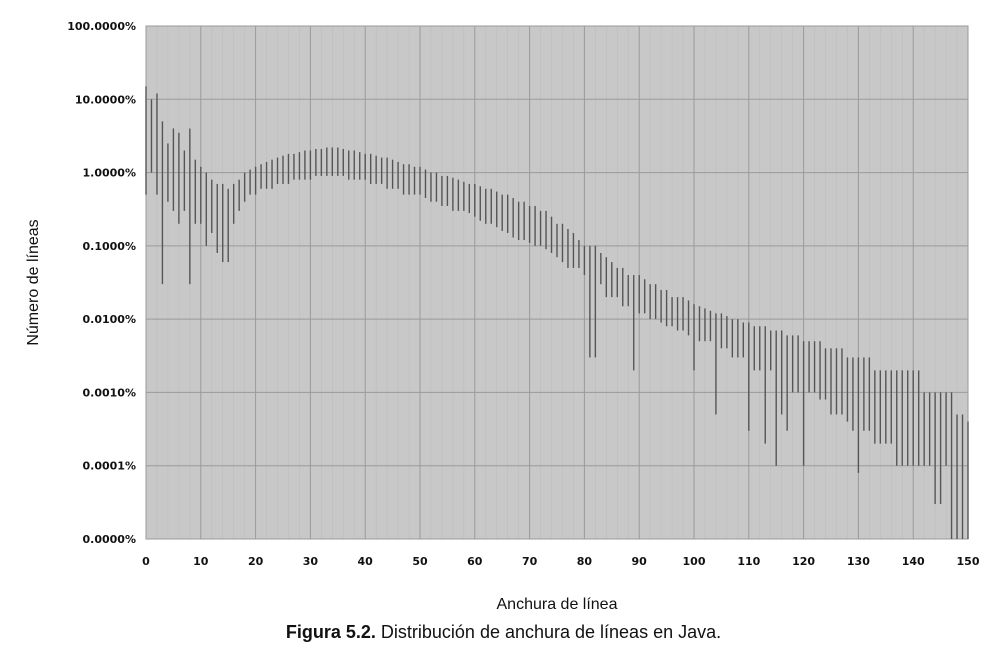 The image size is (1007, 665). I want to click on x-tick-label: 120, so click(803, 561).